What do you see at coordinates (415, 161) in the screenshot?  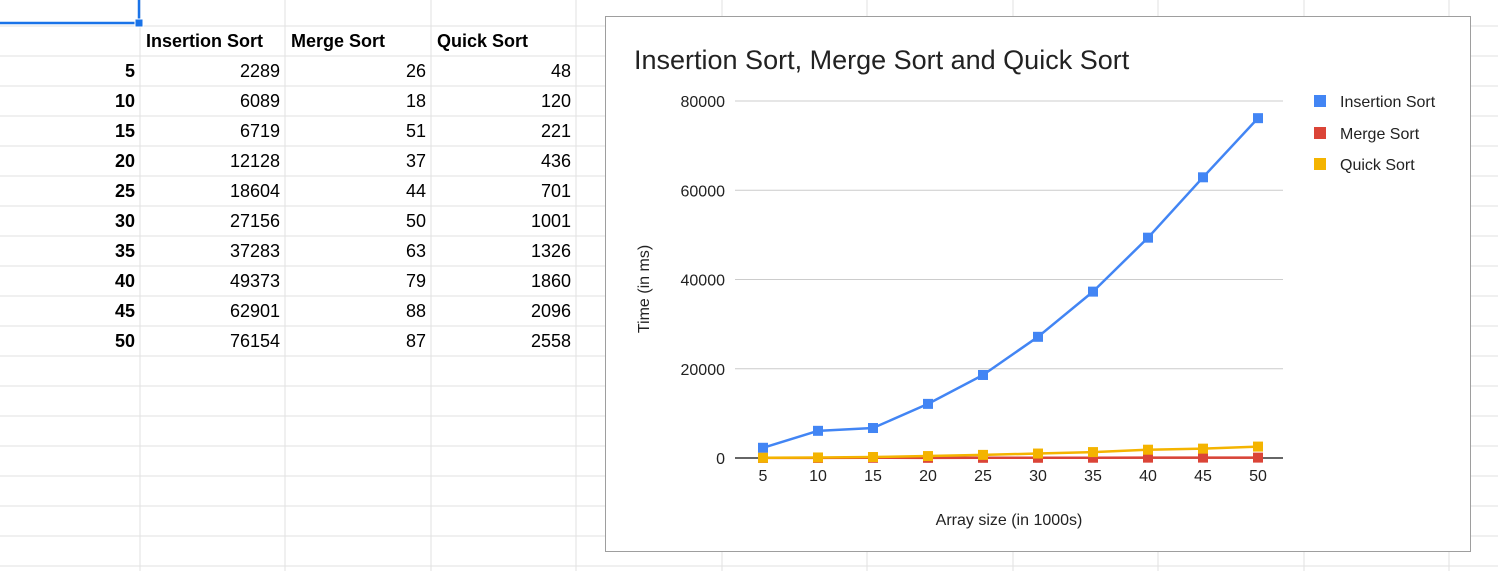 I see `data-cell: 37` at bounding box center [415, 161].